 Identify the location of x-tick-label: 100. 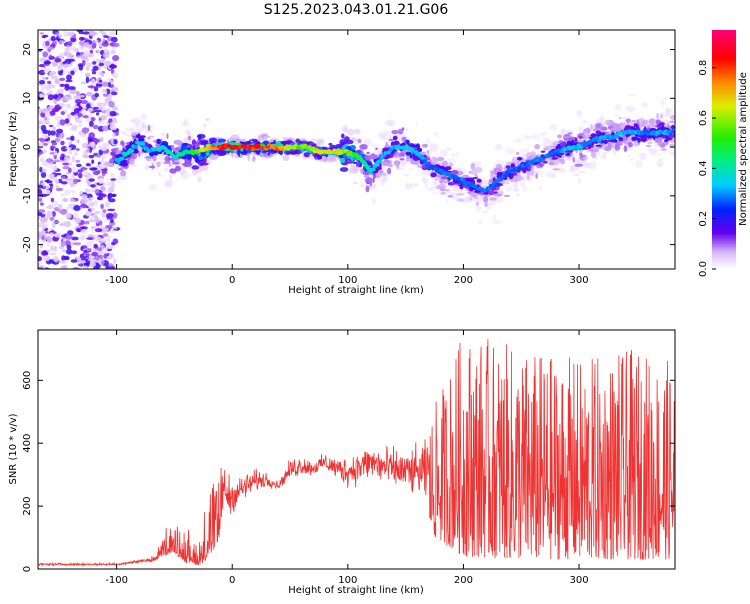
(347, 580).